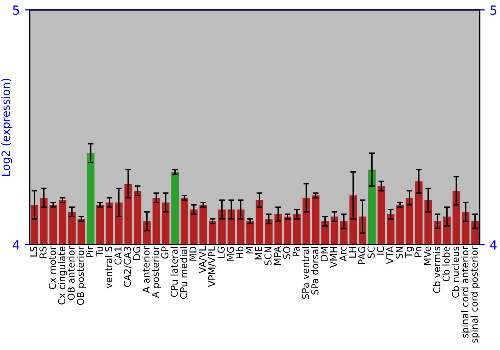 This screenshot has height=350, width=500. What do you see at coordinates (437, 270) in the screenshot?
I see `x-tick-label: Cb vermis` at bounding box center [437, 270].